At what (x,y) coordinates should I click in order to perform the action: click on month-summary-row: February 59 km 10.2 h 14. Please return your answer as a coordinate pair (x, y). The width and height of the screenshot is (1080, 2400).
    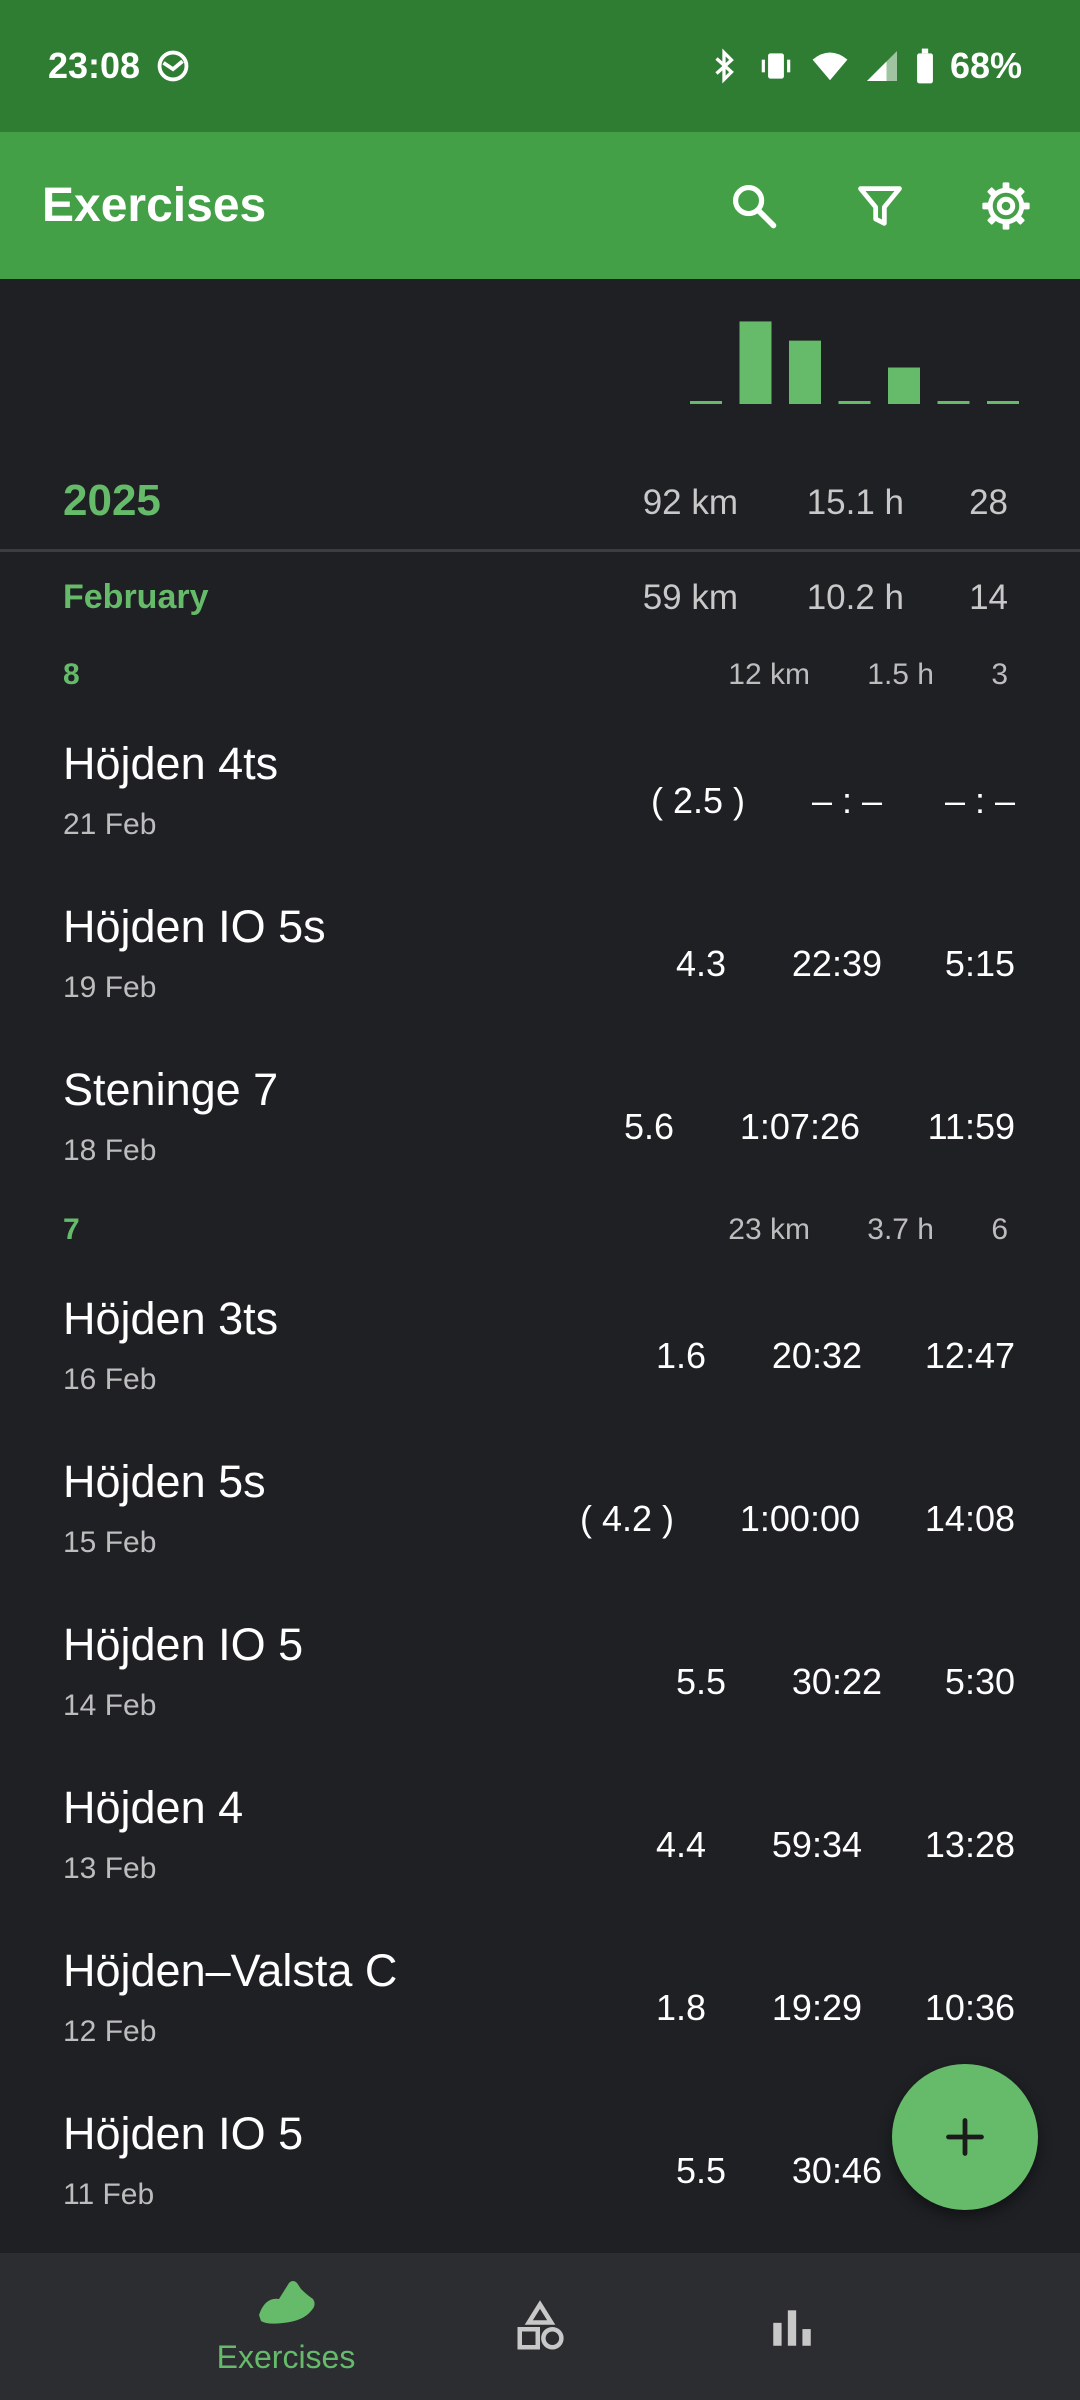
    Looking at the image, I should click on (540, 600).